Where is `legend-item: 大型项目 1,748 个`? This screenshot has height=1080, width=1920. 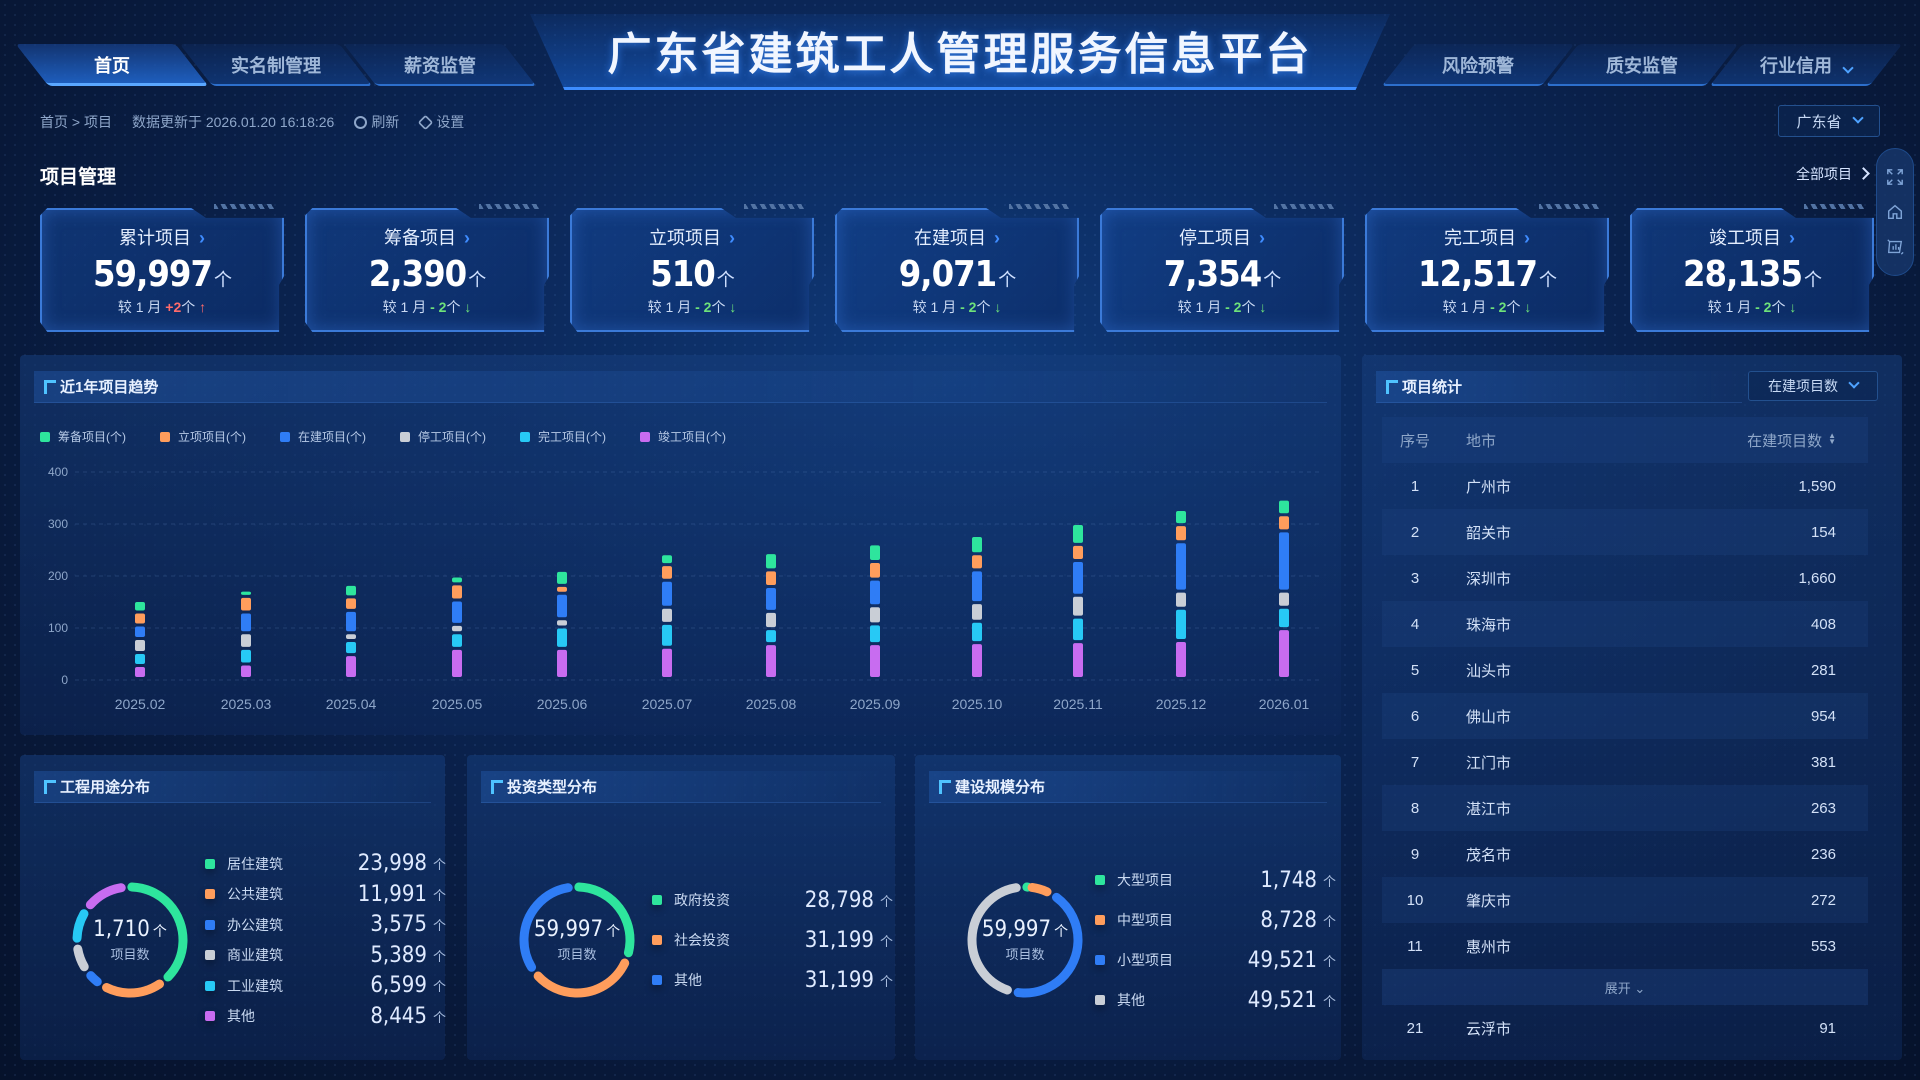
legend-item: 大型项目 1,748 个 is located at coordinates (1215, 880).